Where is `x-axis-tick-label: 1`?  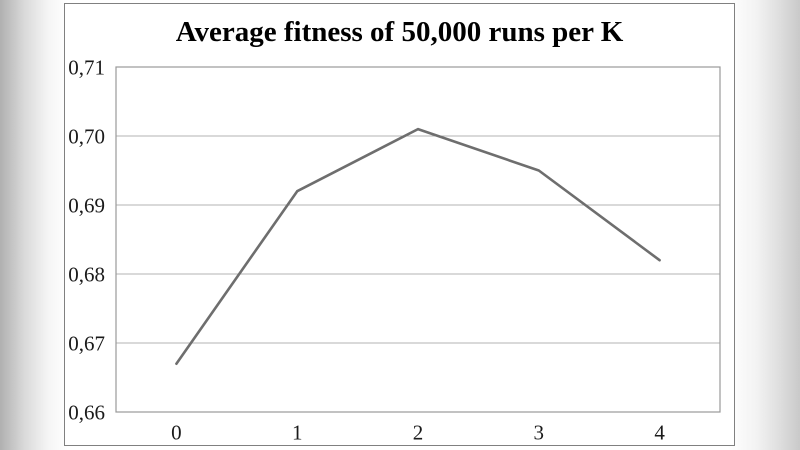
x-axis-tick-label: 1 is located at coordinates (297, 432).